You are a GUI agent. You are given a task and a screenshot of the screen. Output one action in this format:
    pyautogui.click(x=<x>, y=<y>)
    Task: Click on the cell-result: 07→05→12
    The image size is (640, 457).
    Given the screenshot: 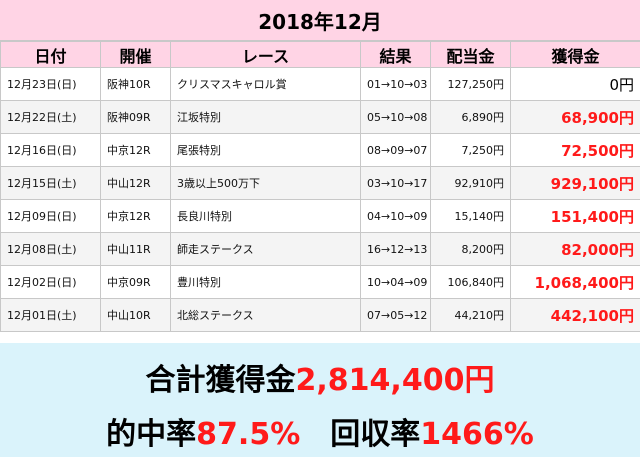 What is the action you would take?
    pyautogui.click(x=395, y=315)
    